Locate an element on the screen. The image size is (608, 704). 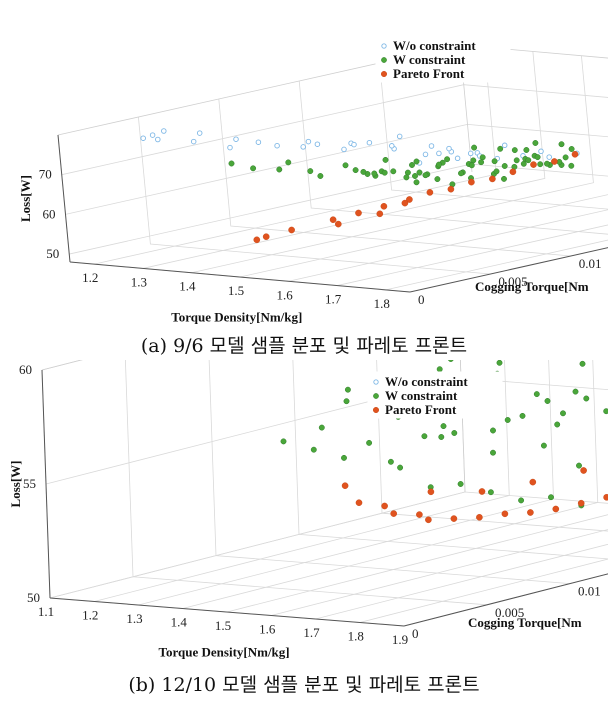
x-tick-label: 1.5 is located at coordinates (223, 625).